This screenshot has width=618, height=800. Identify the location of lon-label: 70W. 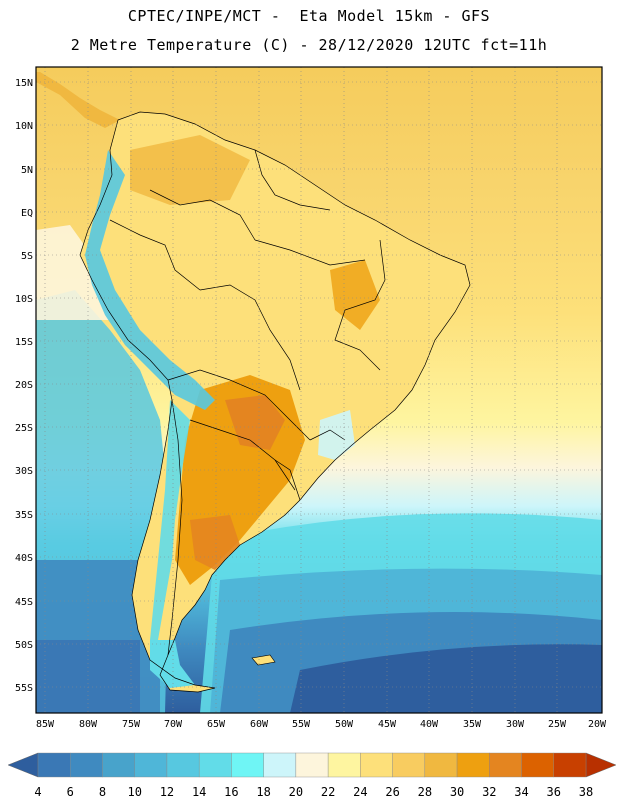
(173, 724).